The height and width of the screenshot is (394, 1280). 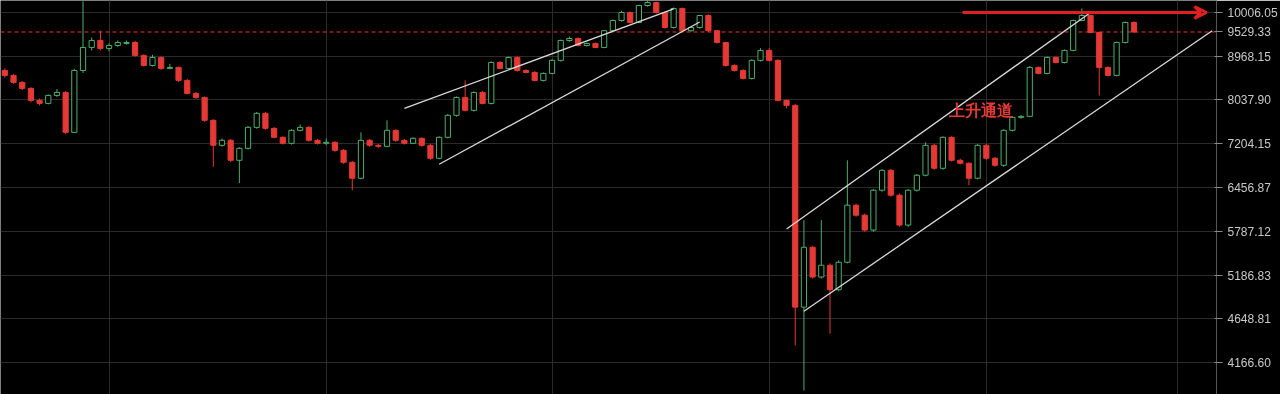 What do you see at coordinates (1249, 319) in the screenshot?
I see `y-tick-label: 4648.81` at bounding box center [1249, 319].